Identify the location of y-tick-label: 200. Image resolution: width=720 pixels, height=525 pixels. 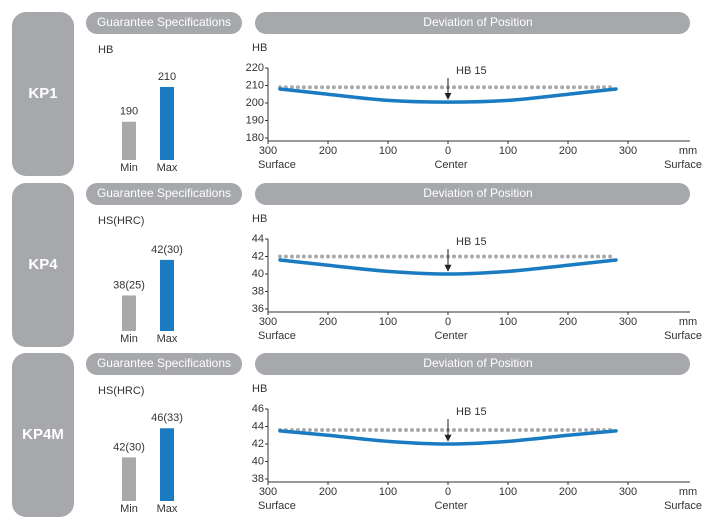
(255, 103).